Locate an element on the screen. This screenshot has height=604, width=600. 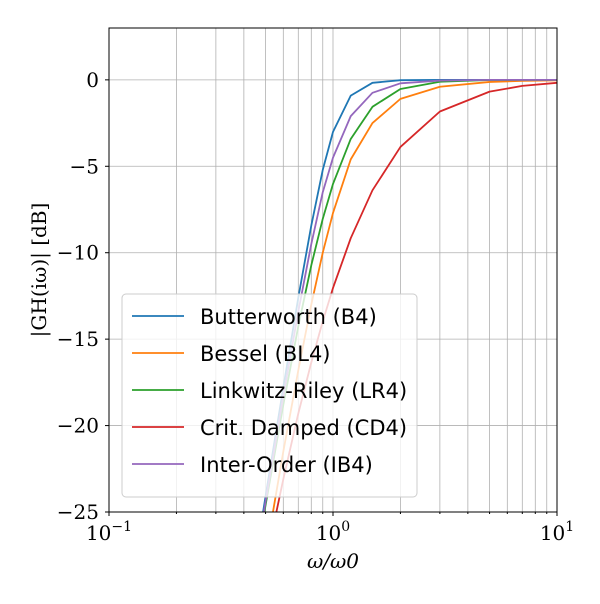
y-tick-label: −5 is located at coordinates (84, 166).